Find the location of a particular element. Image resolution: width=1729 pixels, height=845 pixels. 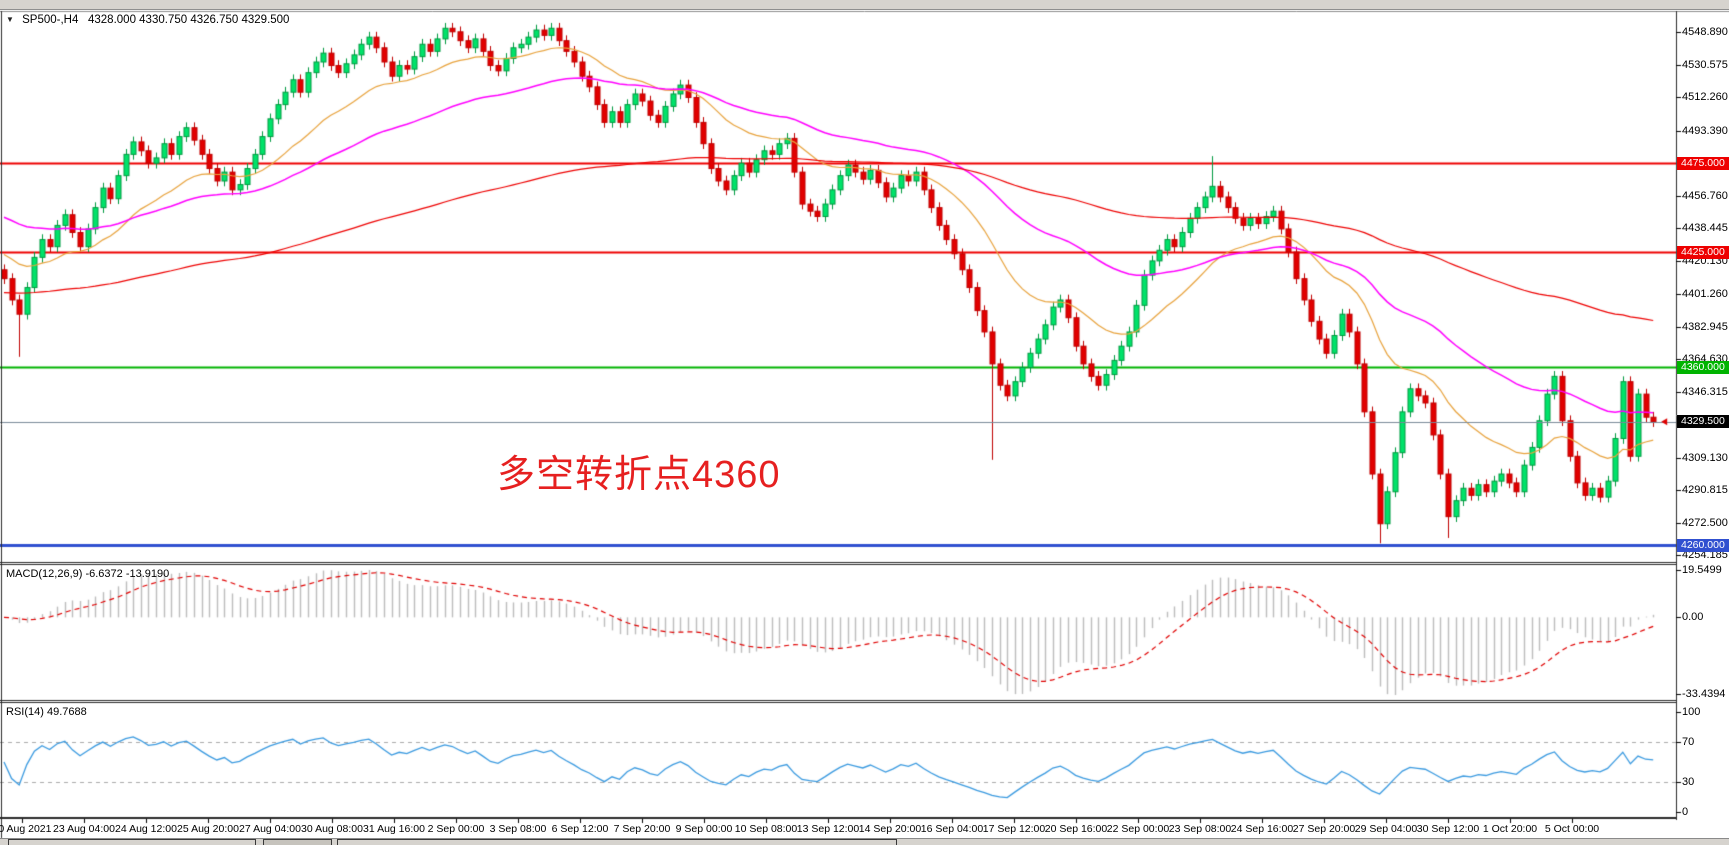

price-level-badge: 4360.000 is located at coordinates (1703, 367).